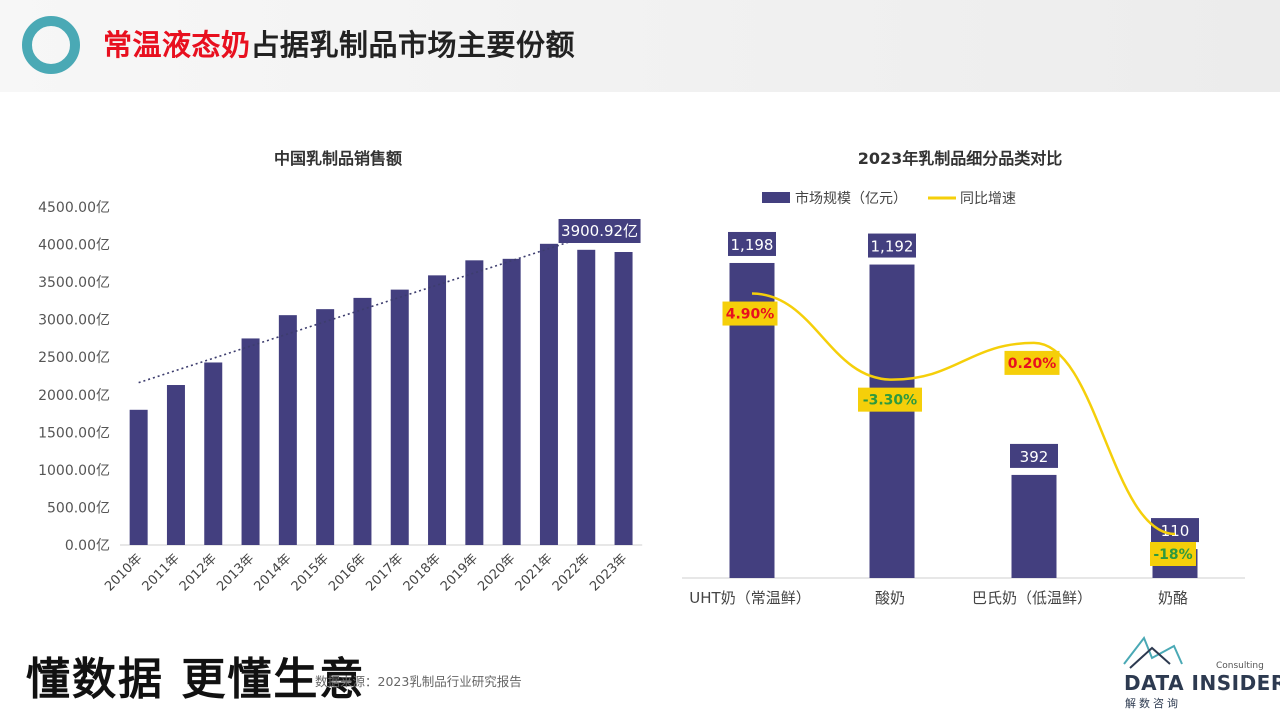 The width and height of the screenshot is (1280, 720). I want to click on legend-label-bar: 市场规模（亿元）, so click(851, 198).